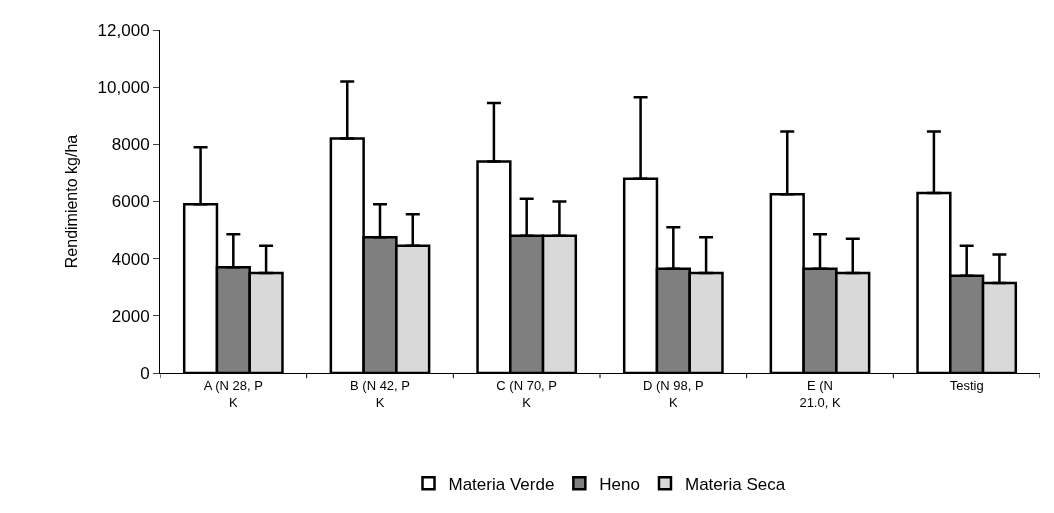  What do you see at coordinates (130, 202) in the screenshot?
I see `y-tick-label: 6000` at bounding box center [130, 202].